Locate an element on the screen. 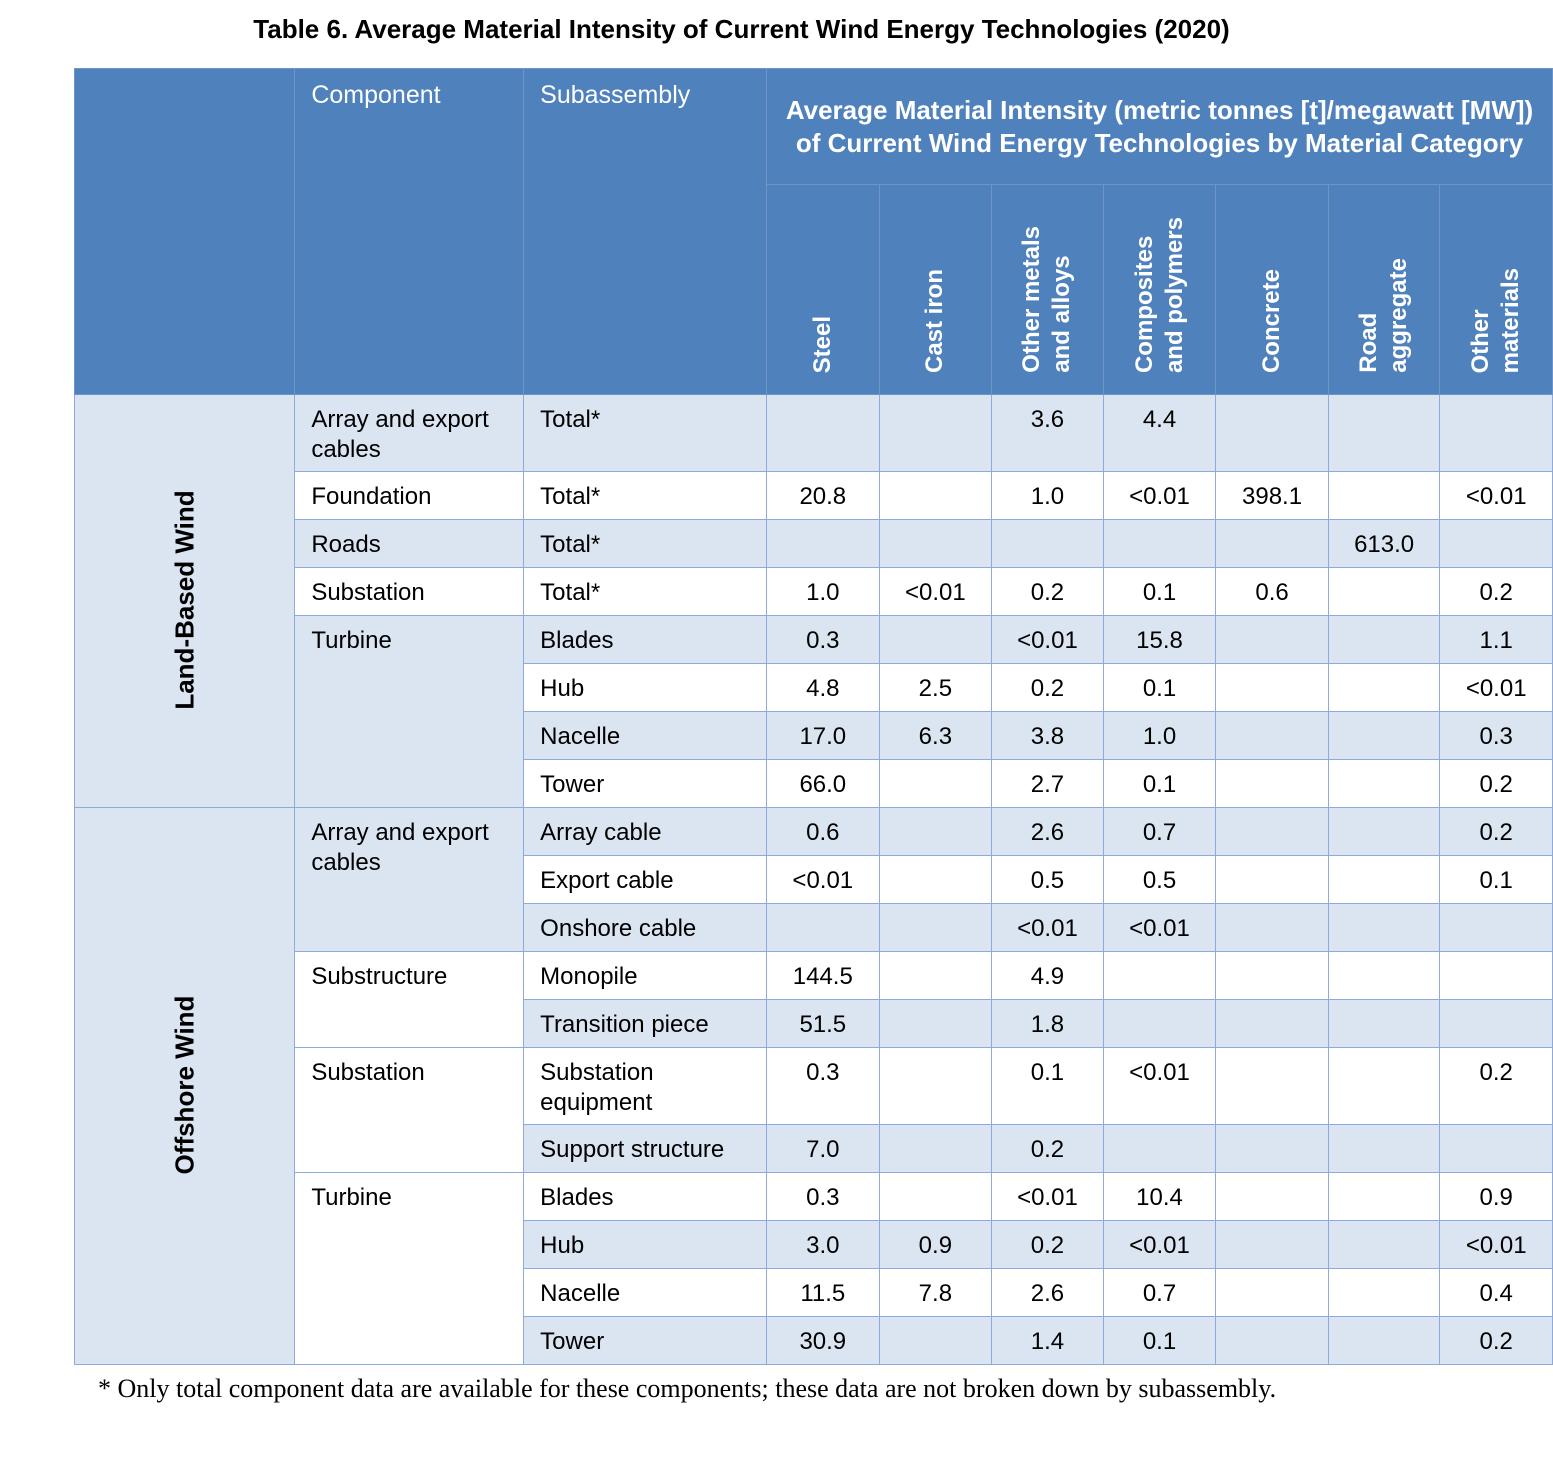 This screenshot has height=1467, width=1553. component-cell: Array and export cables is located at coordinates (409, 879).